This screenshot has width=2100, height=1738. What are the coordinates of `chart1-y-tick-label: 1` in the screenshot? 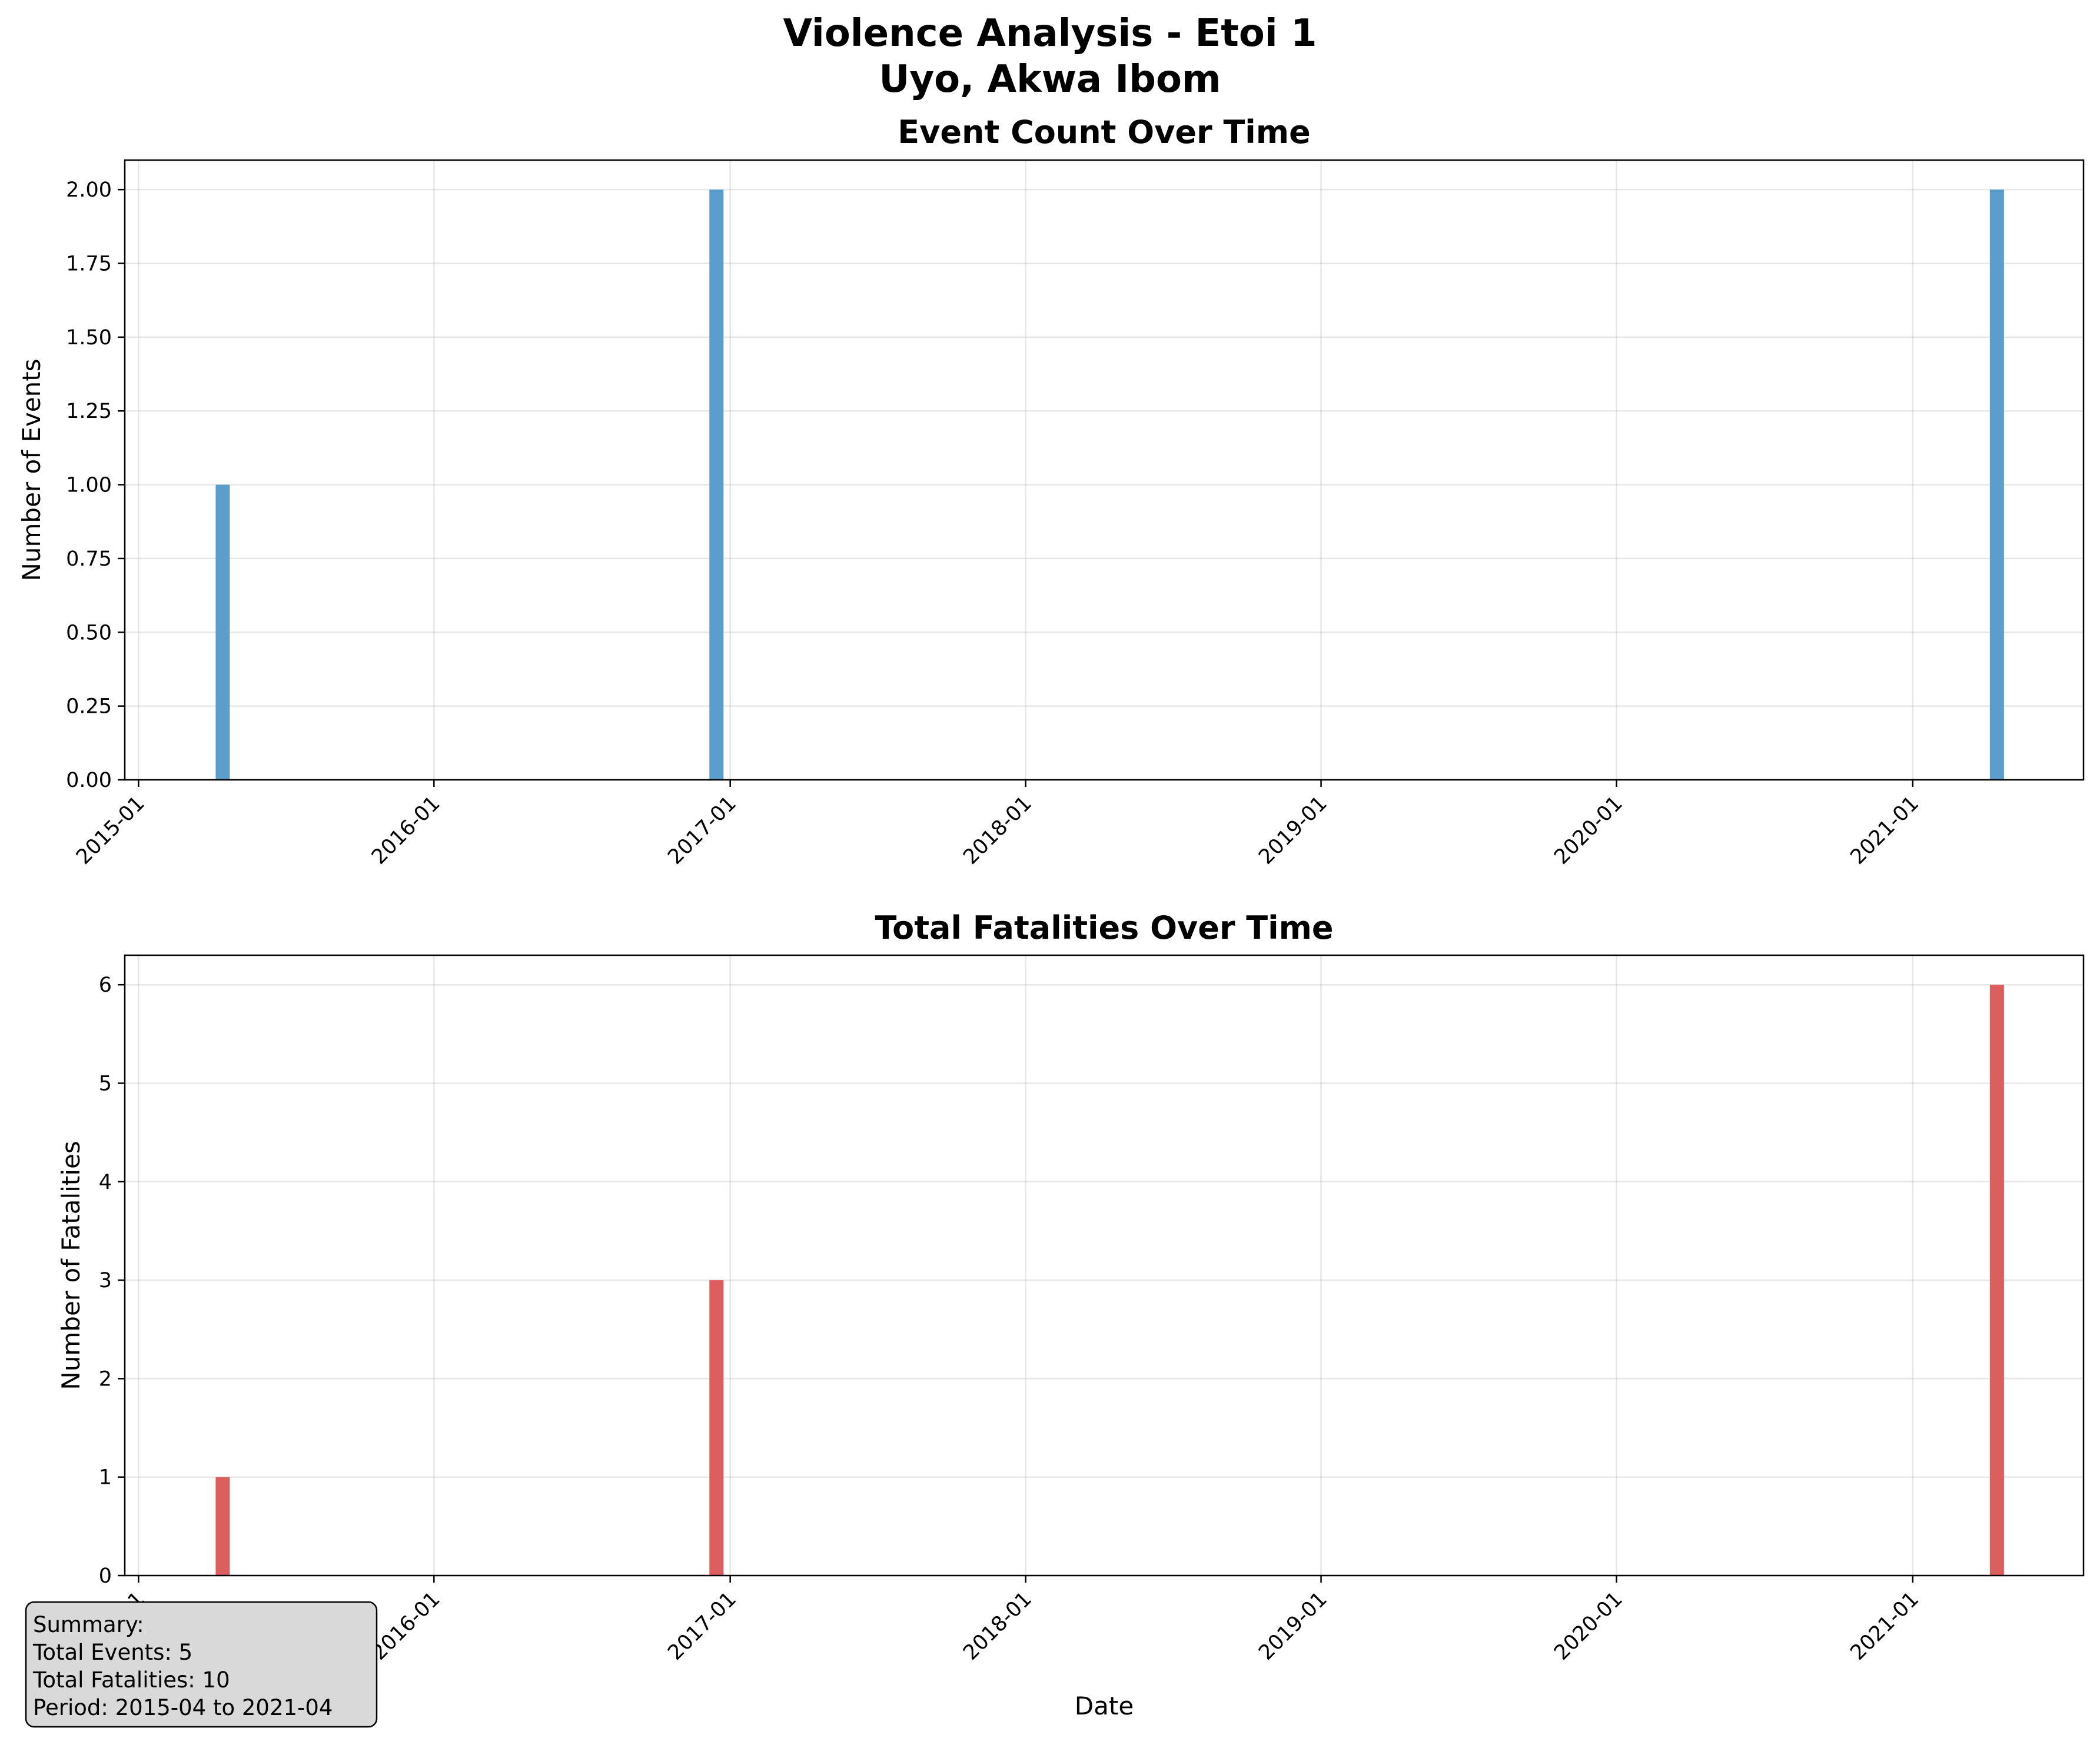 It's located at (105, 1478).